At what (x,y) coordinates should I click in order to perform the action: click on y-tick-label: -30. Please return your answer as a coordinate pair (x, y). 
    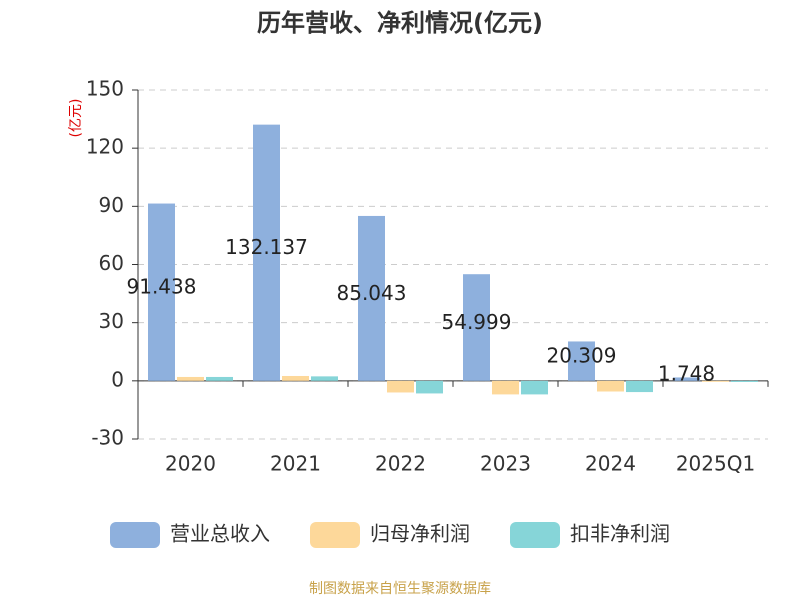
    Looking at the image, I should click on (107, 438).